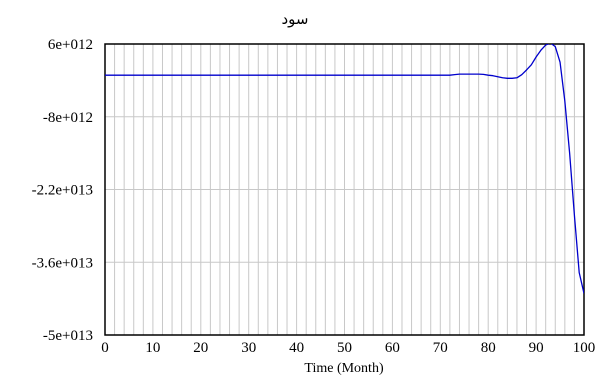 The height and width of the screenshot is (379, 607). What do you see at coordinates (488, 348) in the screenshot?
I see `x-tick-label: 80` at bounding box center [488, 348].